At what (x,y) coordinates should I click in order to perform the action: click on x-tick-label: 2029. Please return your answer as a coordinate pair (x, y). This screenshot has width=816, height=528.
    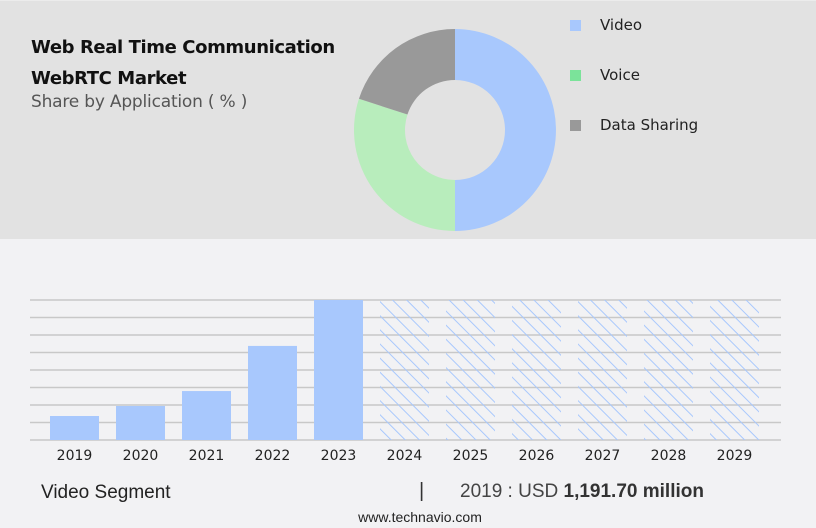
    Looking at the image, I should click on (735, 456).